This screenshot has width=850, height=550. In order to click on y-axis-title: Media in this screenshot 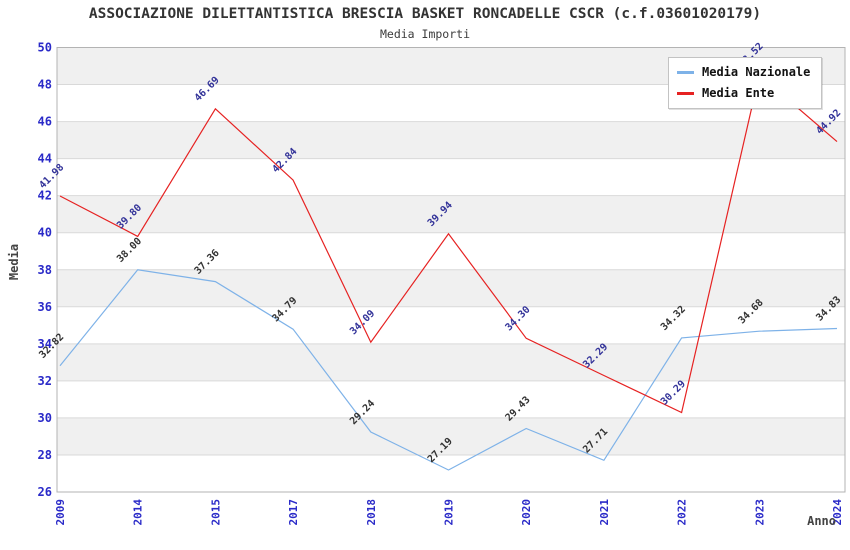, I will do `click(14, 262)`.